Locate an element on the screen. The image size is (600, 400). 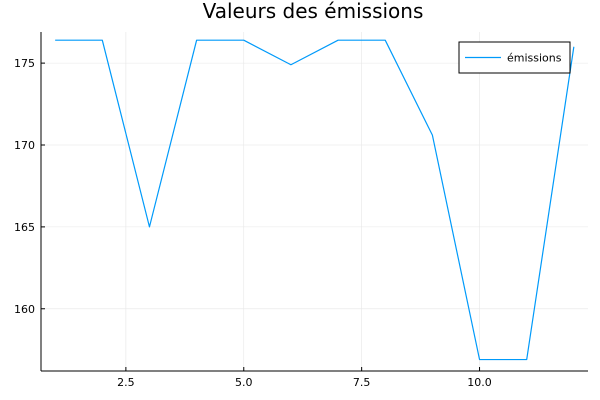
y-tick-label: 170 is located at coordinates (24, 145).